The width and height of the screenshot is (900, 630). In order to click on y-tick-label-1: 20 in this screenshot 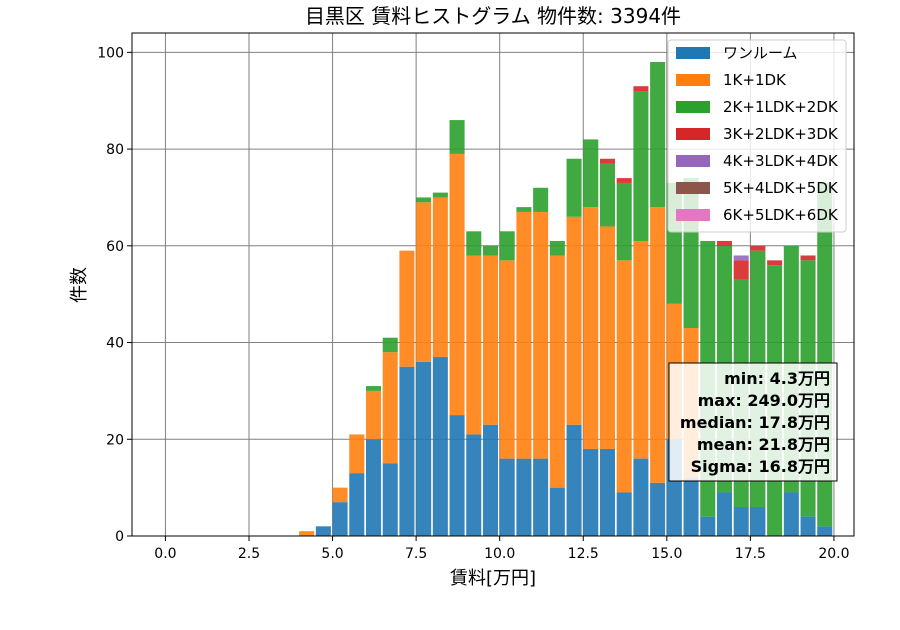, I will do `click(115, 440)`.